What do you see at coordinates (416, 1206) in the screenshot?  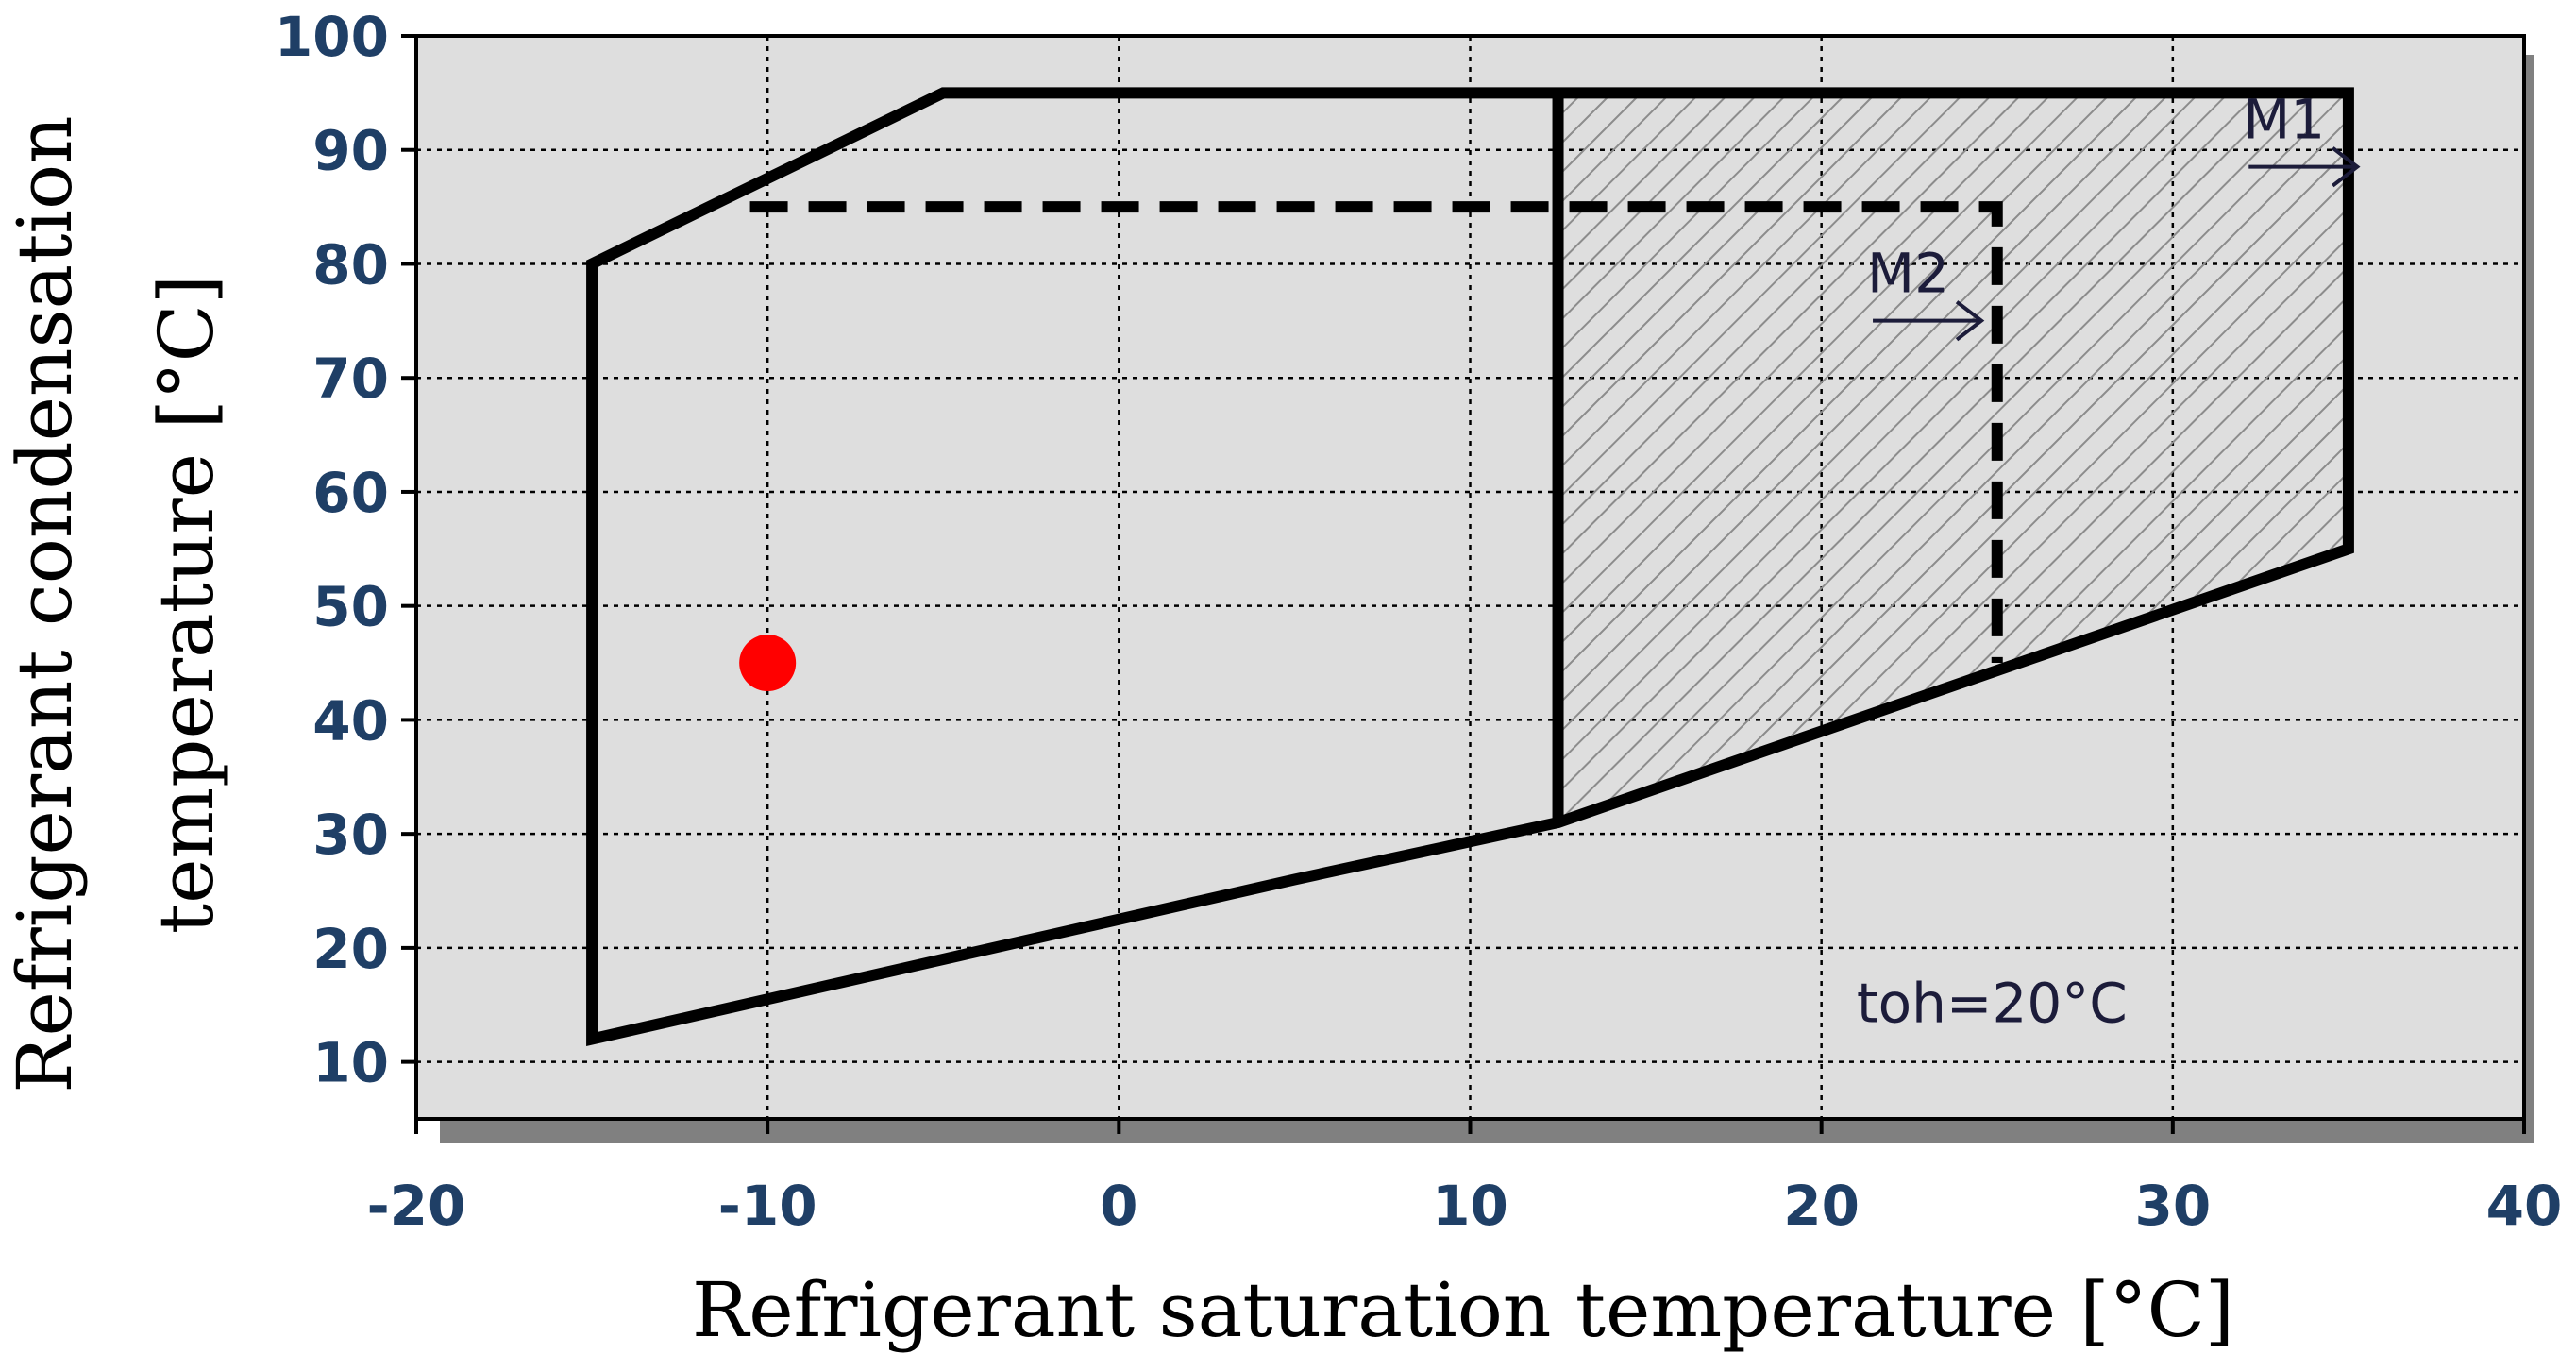 I see `x-tick-label: -20` at bounding box center [416, 1206].